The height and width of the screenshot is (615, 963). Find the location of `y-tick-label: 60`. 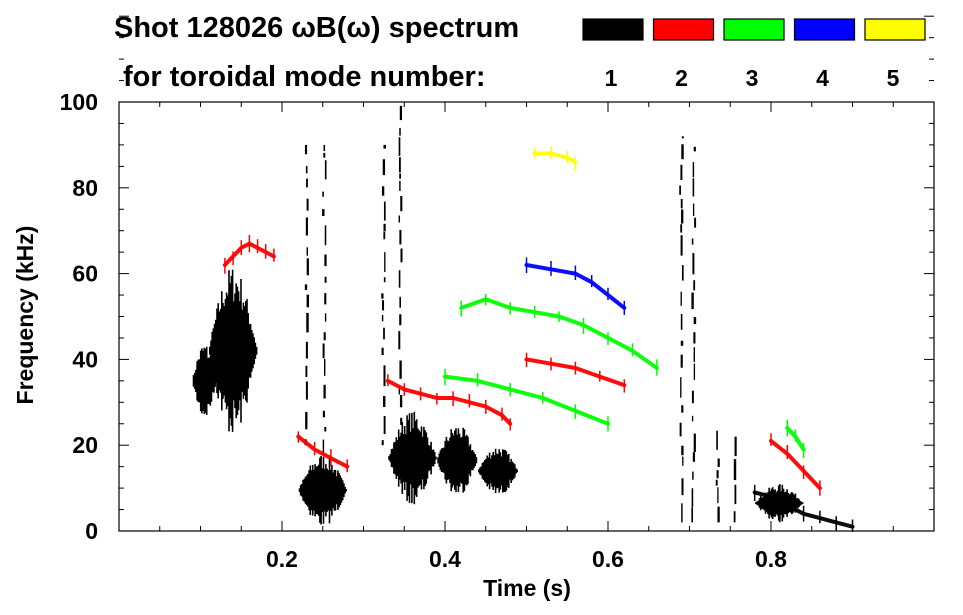

y-tick-label: 60 is located at coordinates (85, 274).